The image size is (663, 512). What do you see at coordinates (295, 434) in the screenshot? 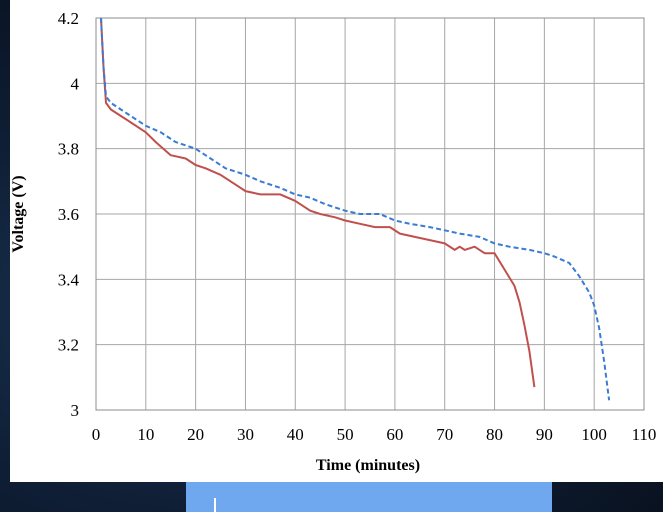
I see `x-tick-label-4: 40` at bounding box center [295, 434].